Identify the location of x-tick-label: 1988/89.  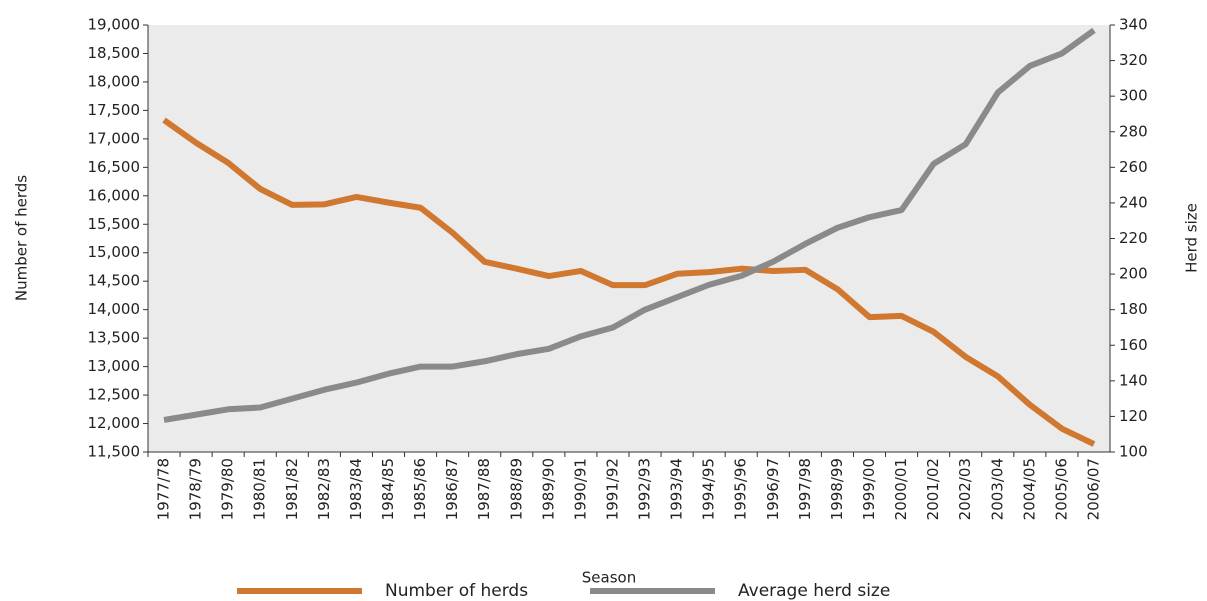
(516, 489).